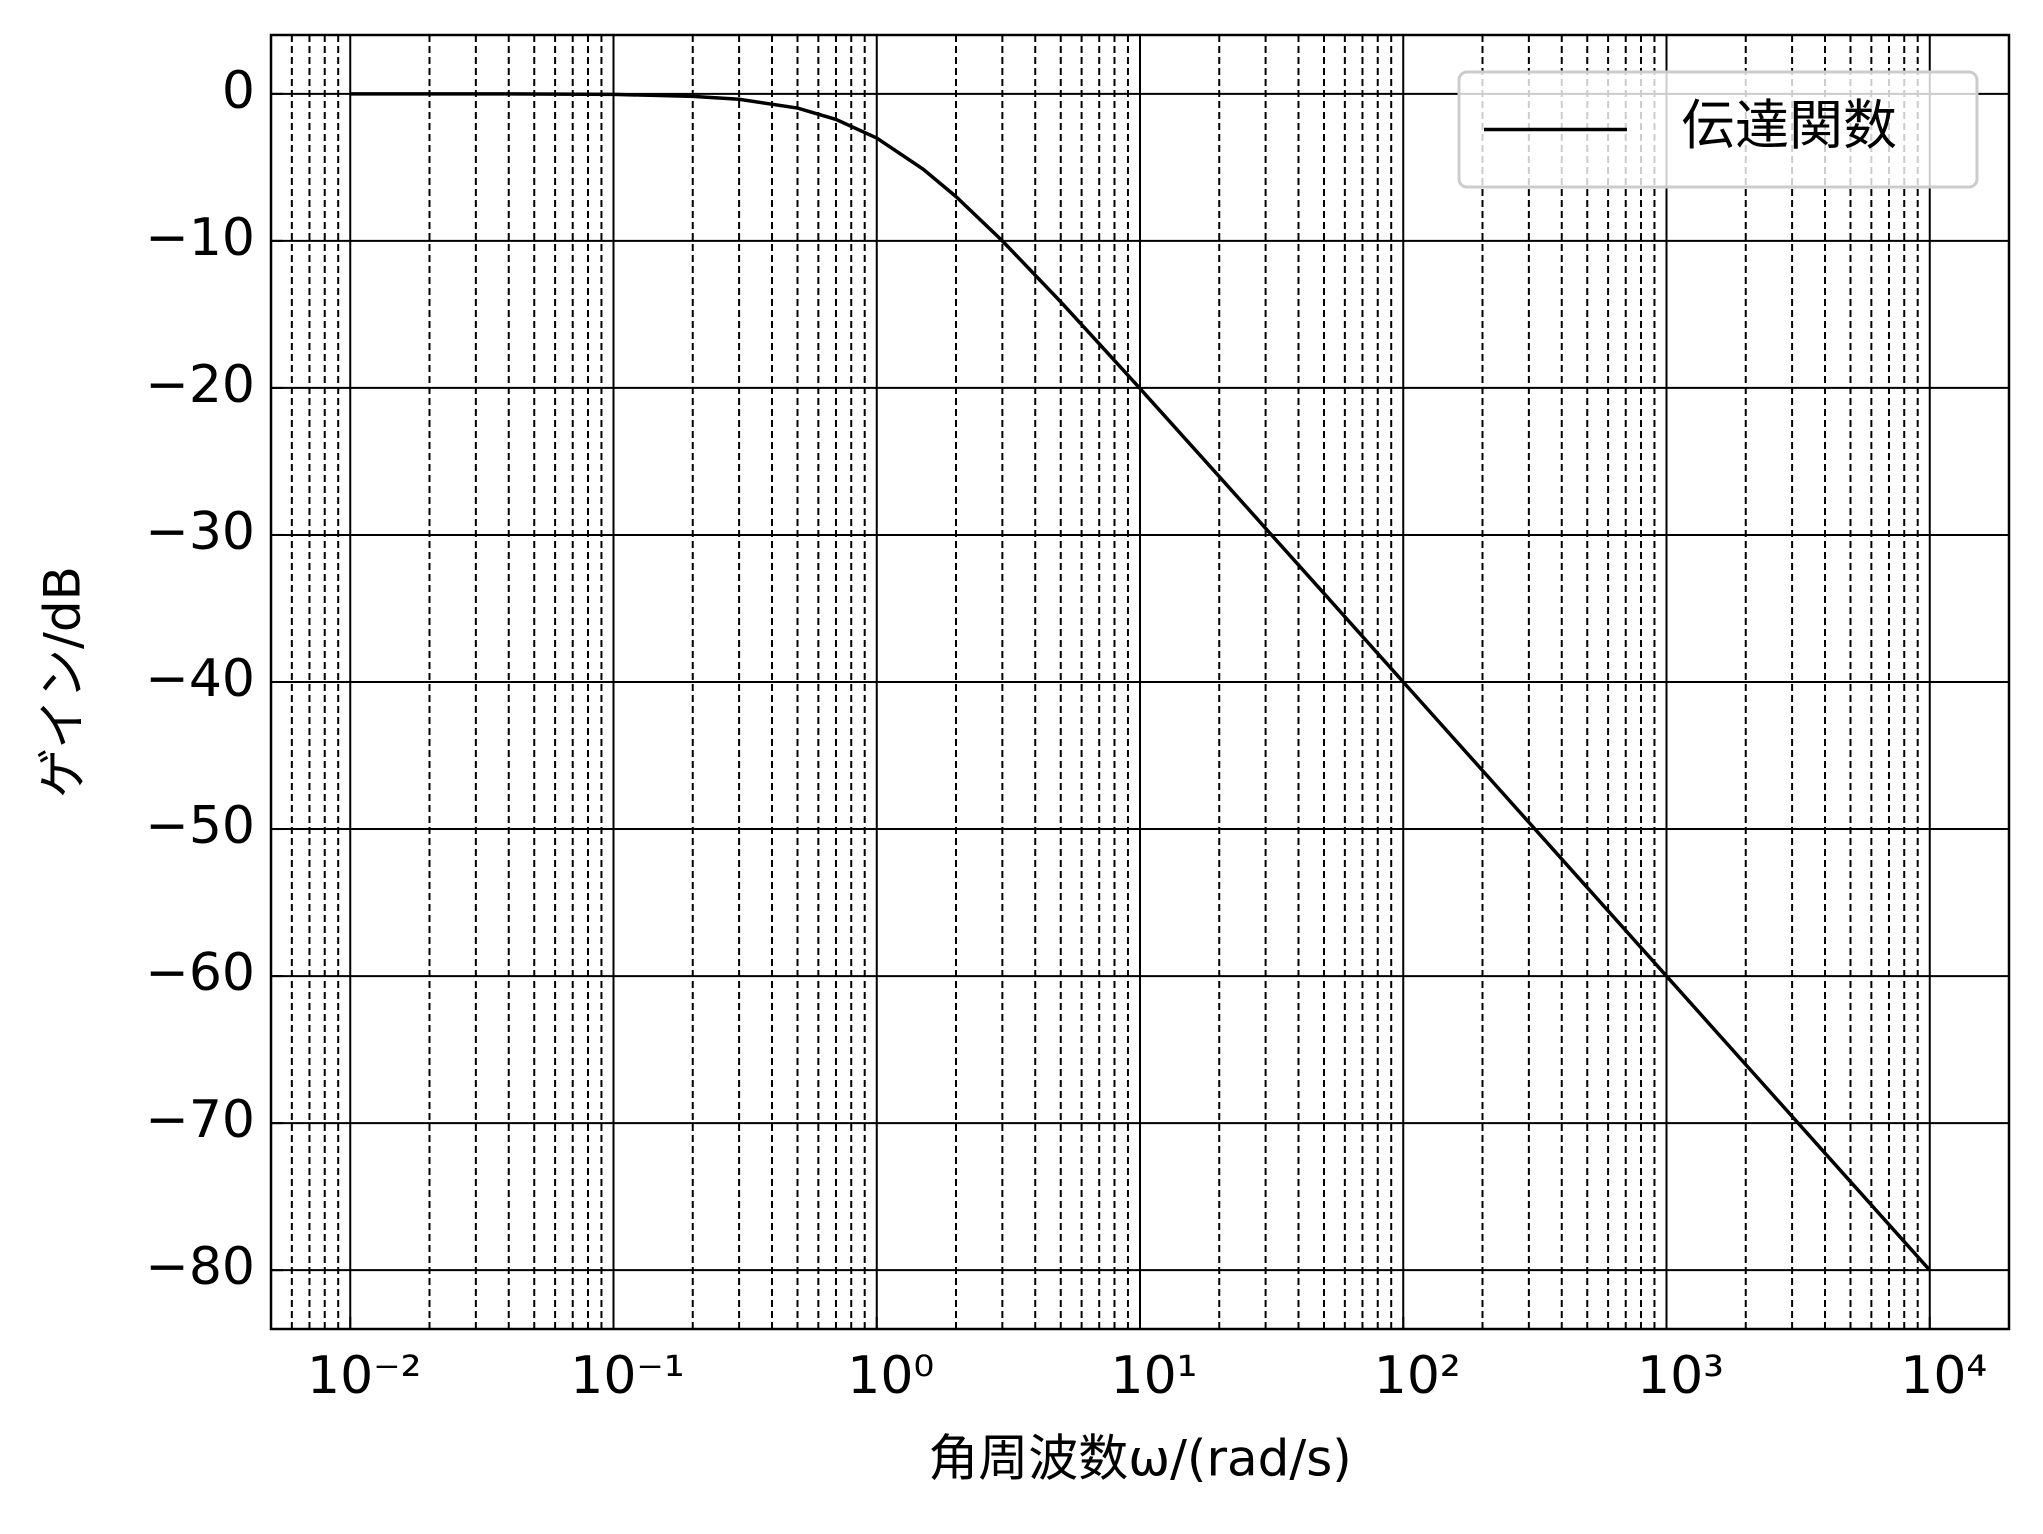 The width and height of the screenshot is (2043, 1534). I want to click on x-tick-label: 10⁻¹, so click(627, 1376).